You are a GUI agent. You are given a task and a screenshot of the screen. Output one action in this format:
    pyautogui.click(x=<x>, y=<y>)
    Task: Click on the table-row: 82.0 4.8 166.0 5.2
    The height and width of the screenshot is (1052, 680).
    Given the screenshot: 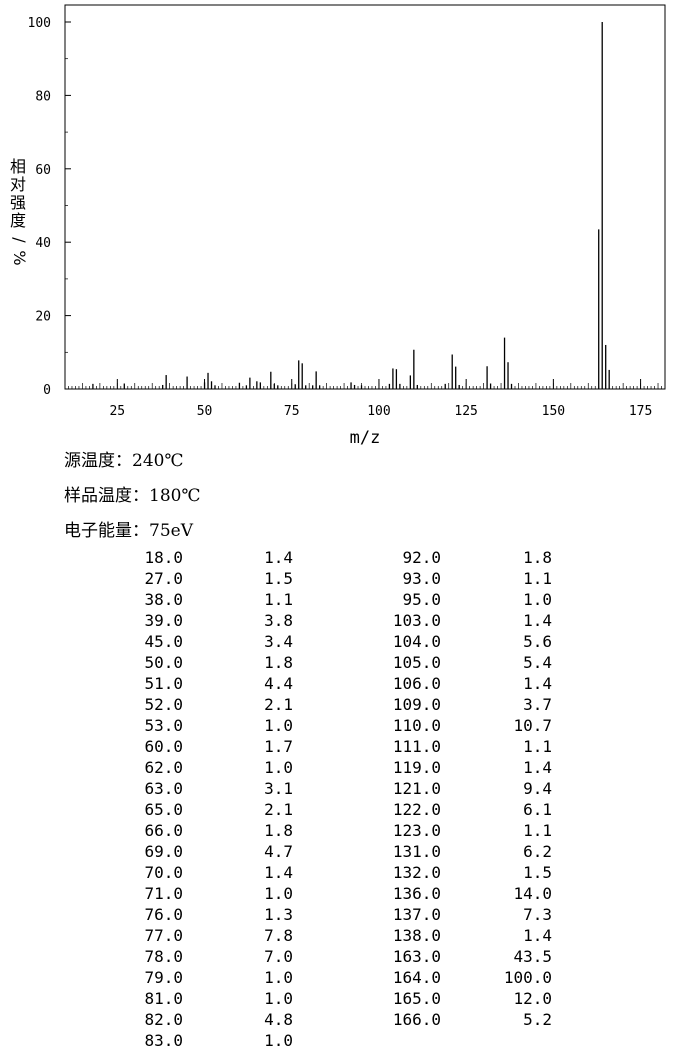 What is the action you would take?
    pyautogui.click(x=340, y=1020)
    